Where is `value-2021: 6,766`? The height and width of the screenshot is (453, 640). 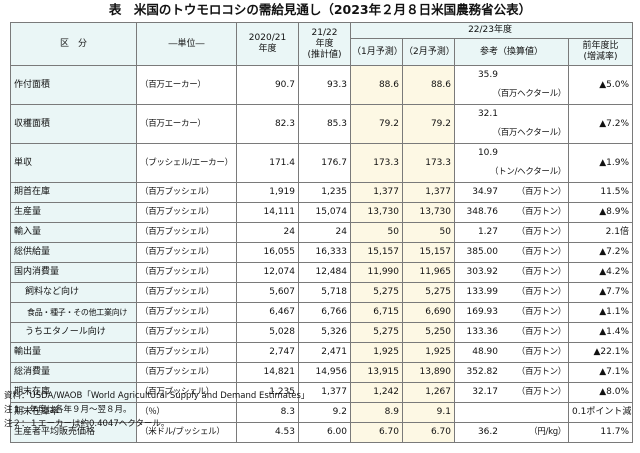 value-2021: 6,766 is located at coordinates (324, 312).